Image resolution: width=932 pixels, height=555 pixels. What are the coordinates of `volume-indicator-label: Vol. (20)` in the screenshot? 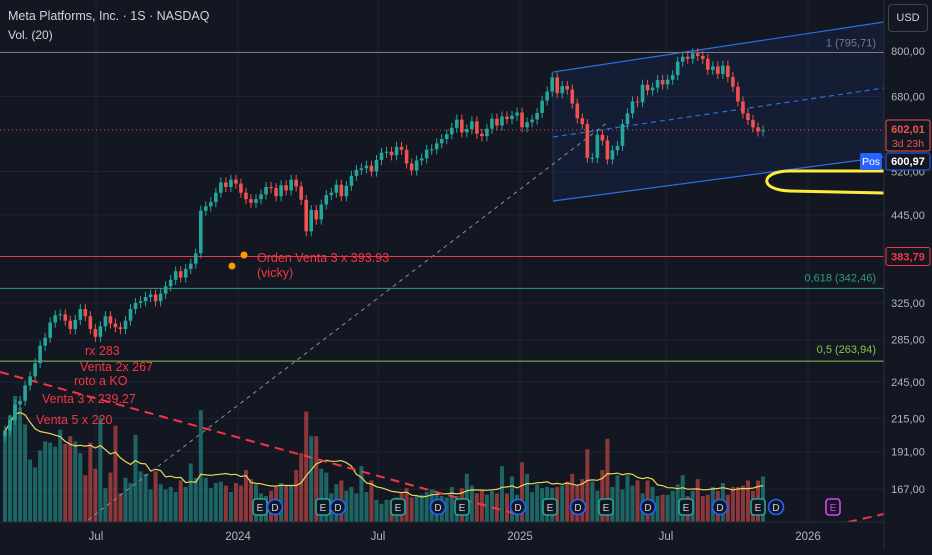 It's located at (30, 35).